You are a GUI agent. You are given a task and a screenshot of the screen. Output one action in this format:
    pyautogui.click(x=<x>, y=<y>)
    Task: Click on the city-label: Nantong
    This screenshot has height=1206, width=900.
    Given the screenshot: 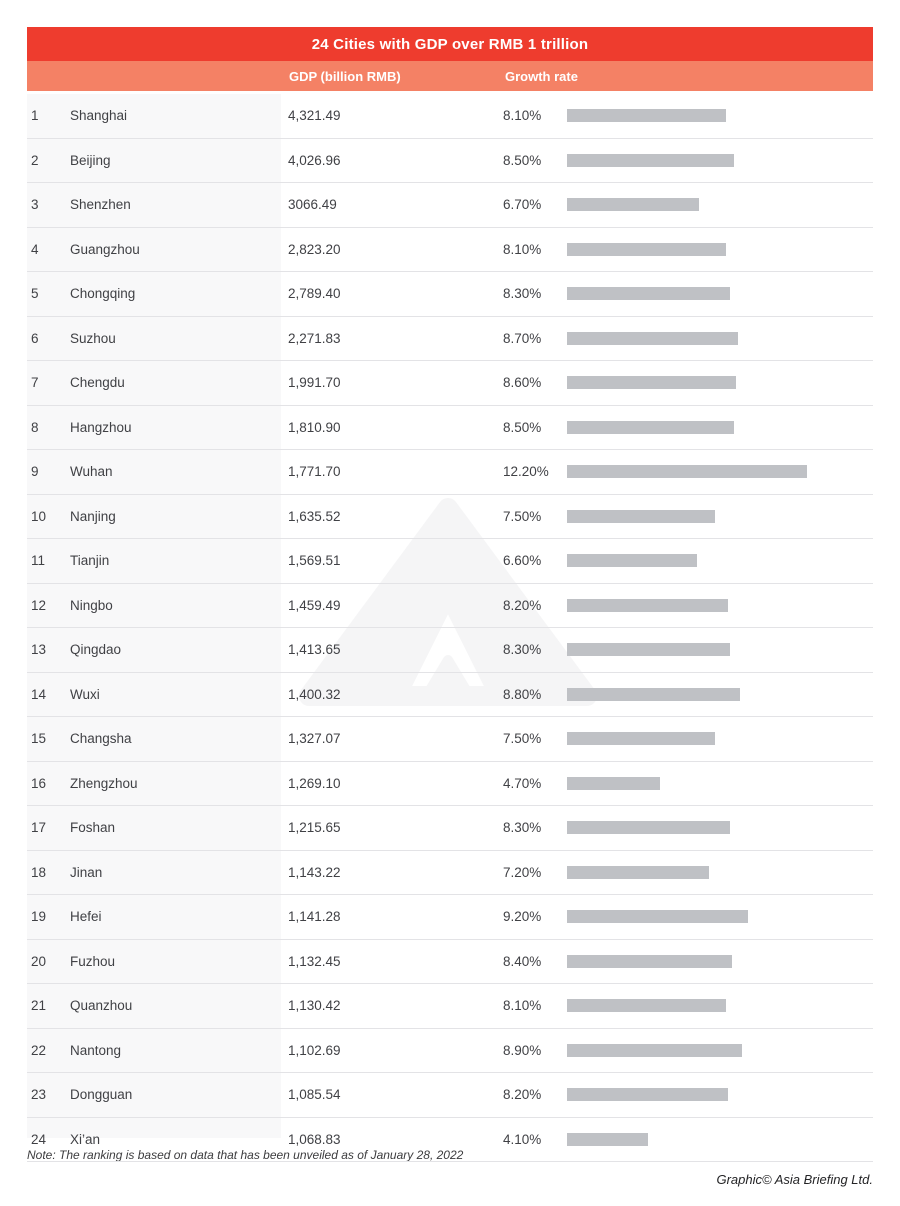 What is the action you would take?
    pyautogui.click(x=96, y=1050)
    